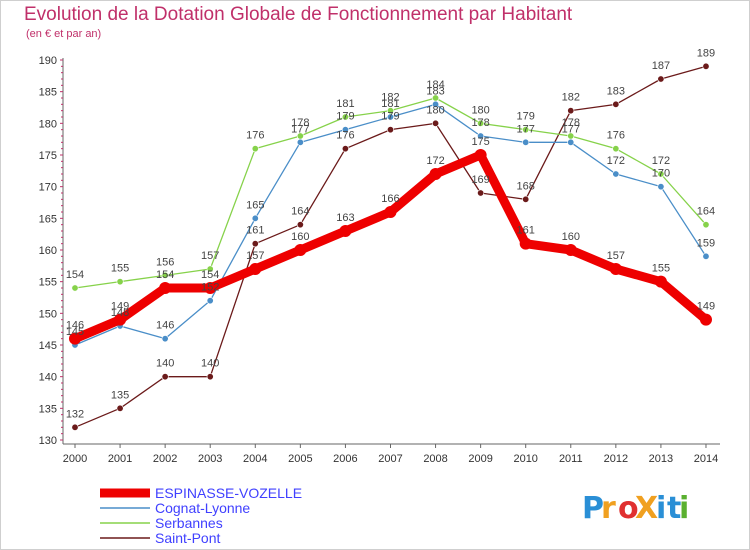 The width and height of the screenshot is (750, 550). What do you see at coordinates (48, 124) in the screenshot?
I see `y-tick-label: 180` at bounding box center [48, 124].